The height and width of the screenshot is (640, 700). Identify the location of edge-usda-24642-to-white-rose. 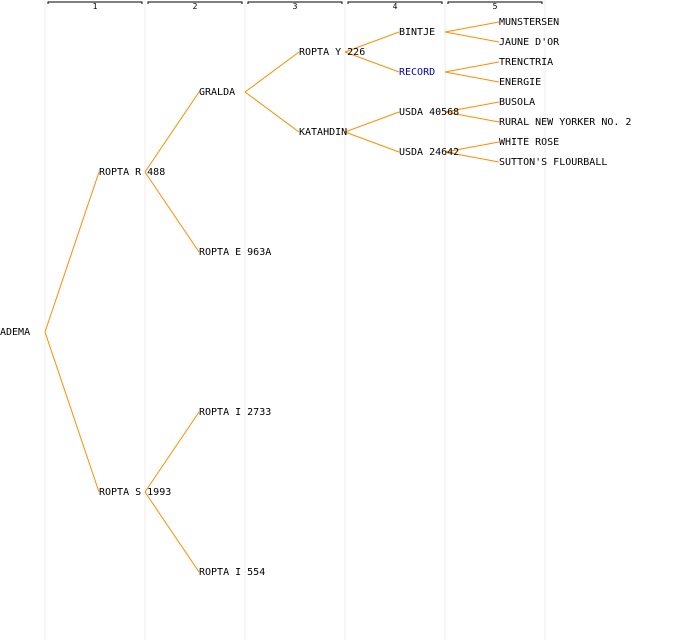
(472, 147).